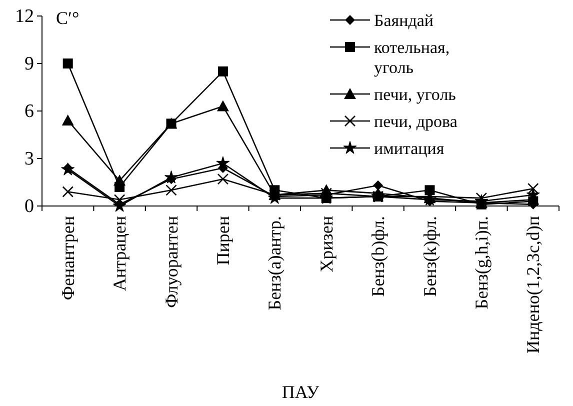  Describe the element at coordinates (24, 16) in the screenshot. I see `y-tick-label: 12` at that location.